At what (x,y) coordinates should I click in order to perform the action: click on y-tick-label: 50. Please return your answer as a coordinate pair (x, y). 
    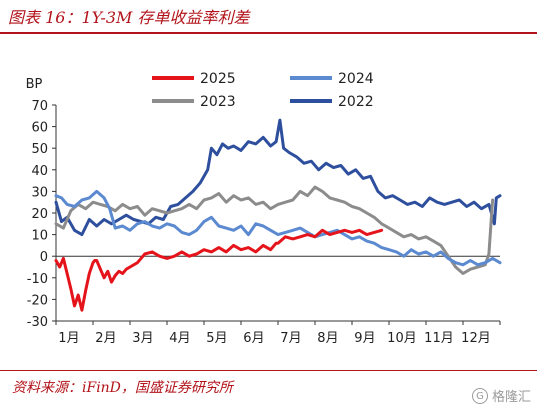
    Looking at the image, I should click on (39, 149).